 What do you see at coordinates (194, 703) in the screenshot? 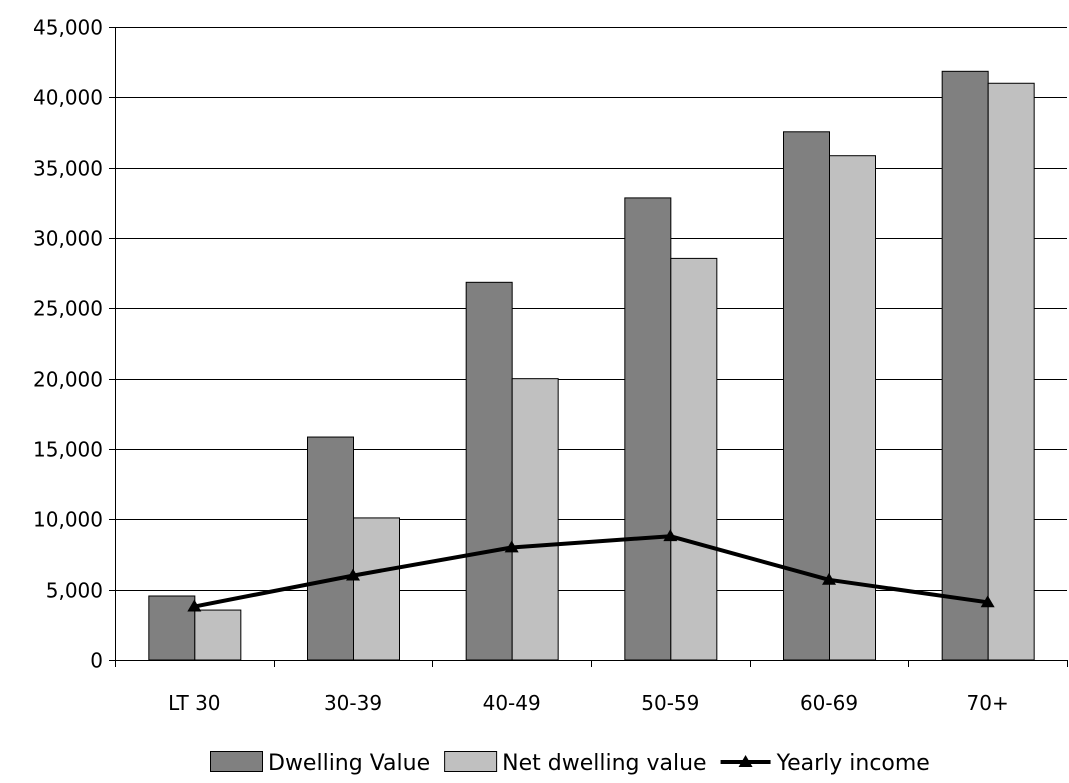
I see `x-tick-label: LT 30` at bounding box center [194, 703].